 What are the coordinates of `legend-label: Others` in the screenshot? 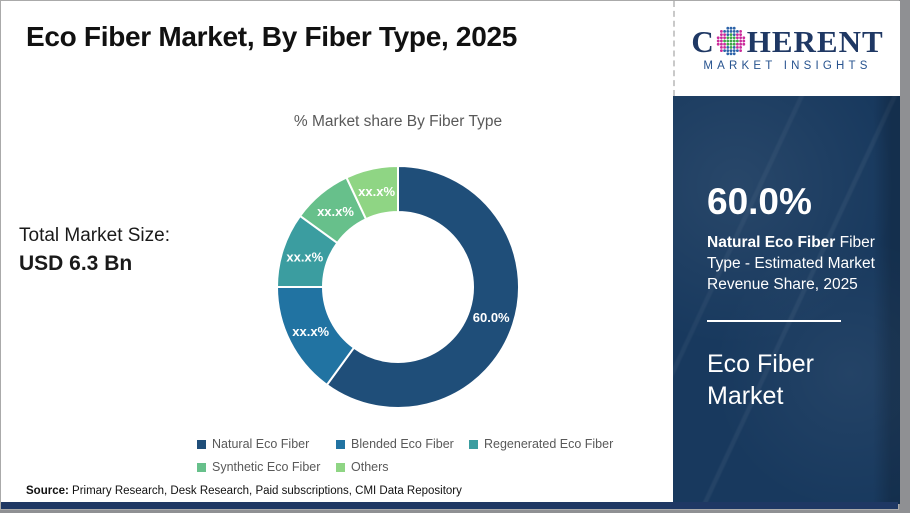 It's located at (370, 467).